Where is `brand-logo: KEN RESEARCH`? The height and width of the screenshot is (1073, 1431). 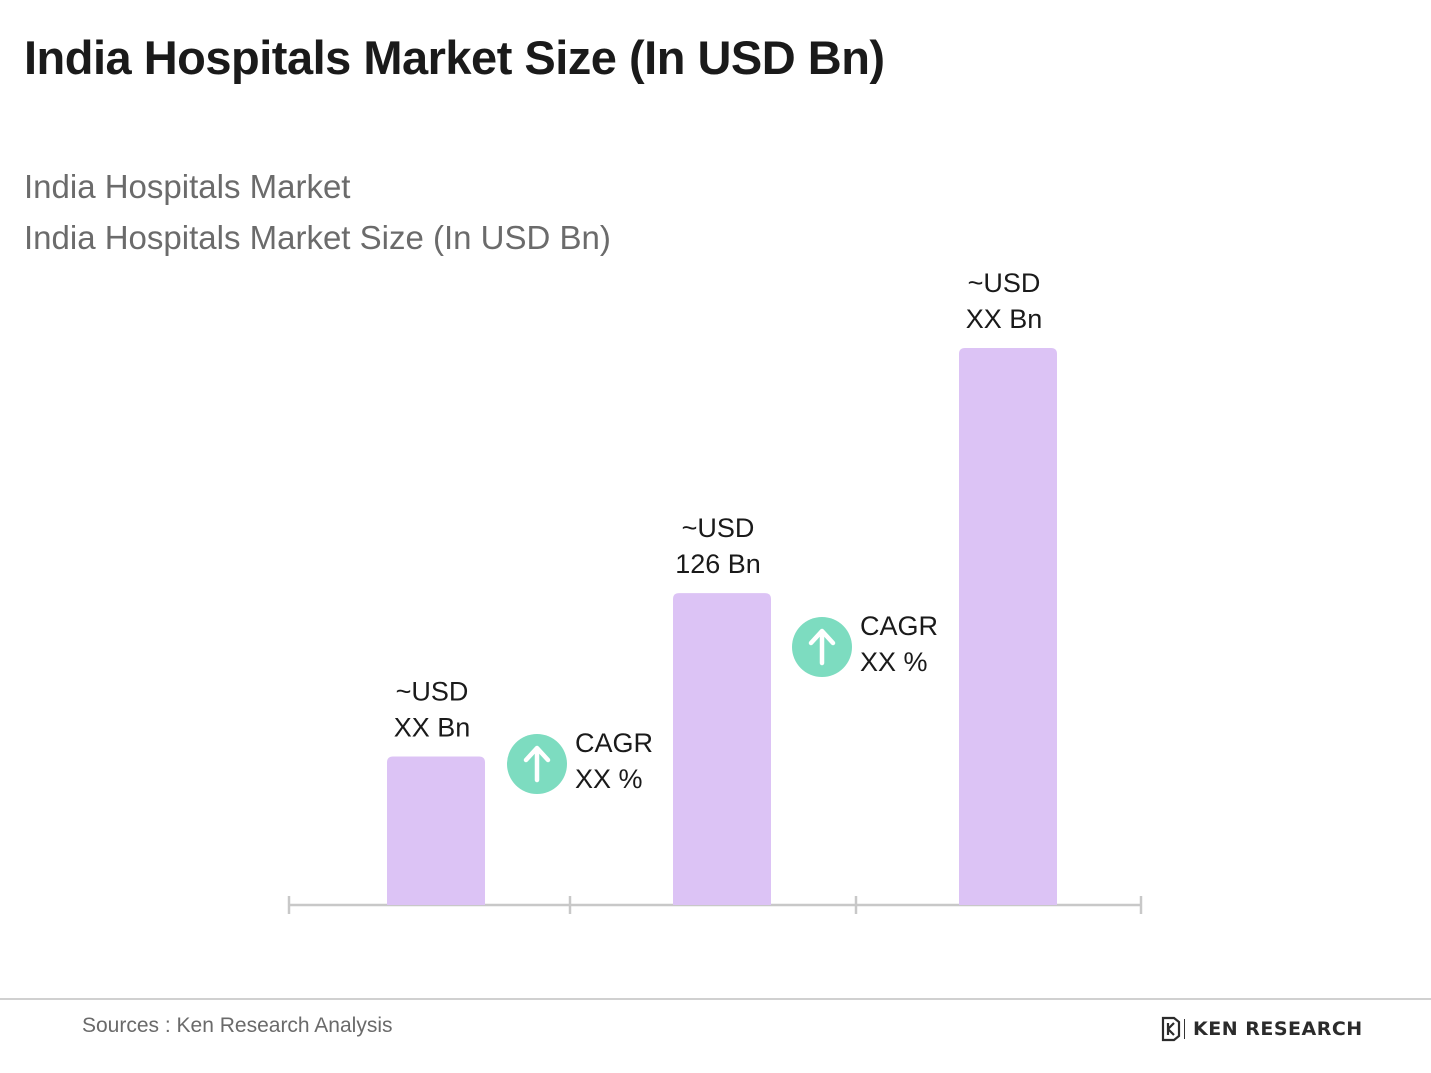
brand-logo: KEN RESEARCH is located at coordinates (1261, 1029).